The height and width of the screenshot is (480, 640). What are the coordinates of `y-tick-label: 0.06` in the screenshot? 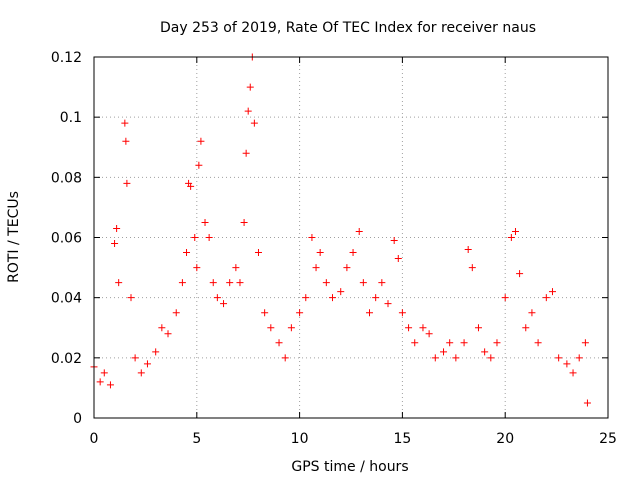 It's located at (66, 239).